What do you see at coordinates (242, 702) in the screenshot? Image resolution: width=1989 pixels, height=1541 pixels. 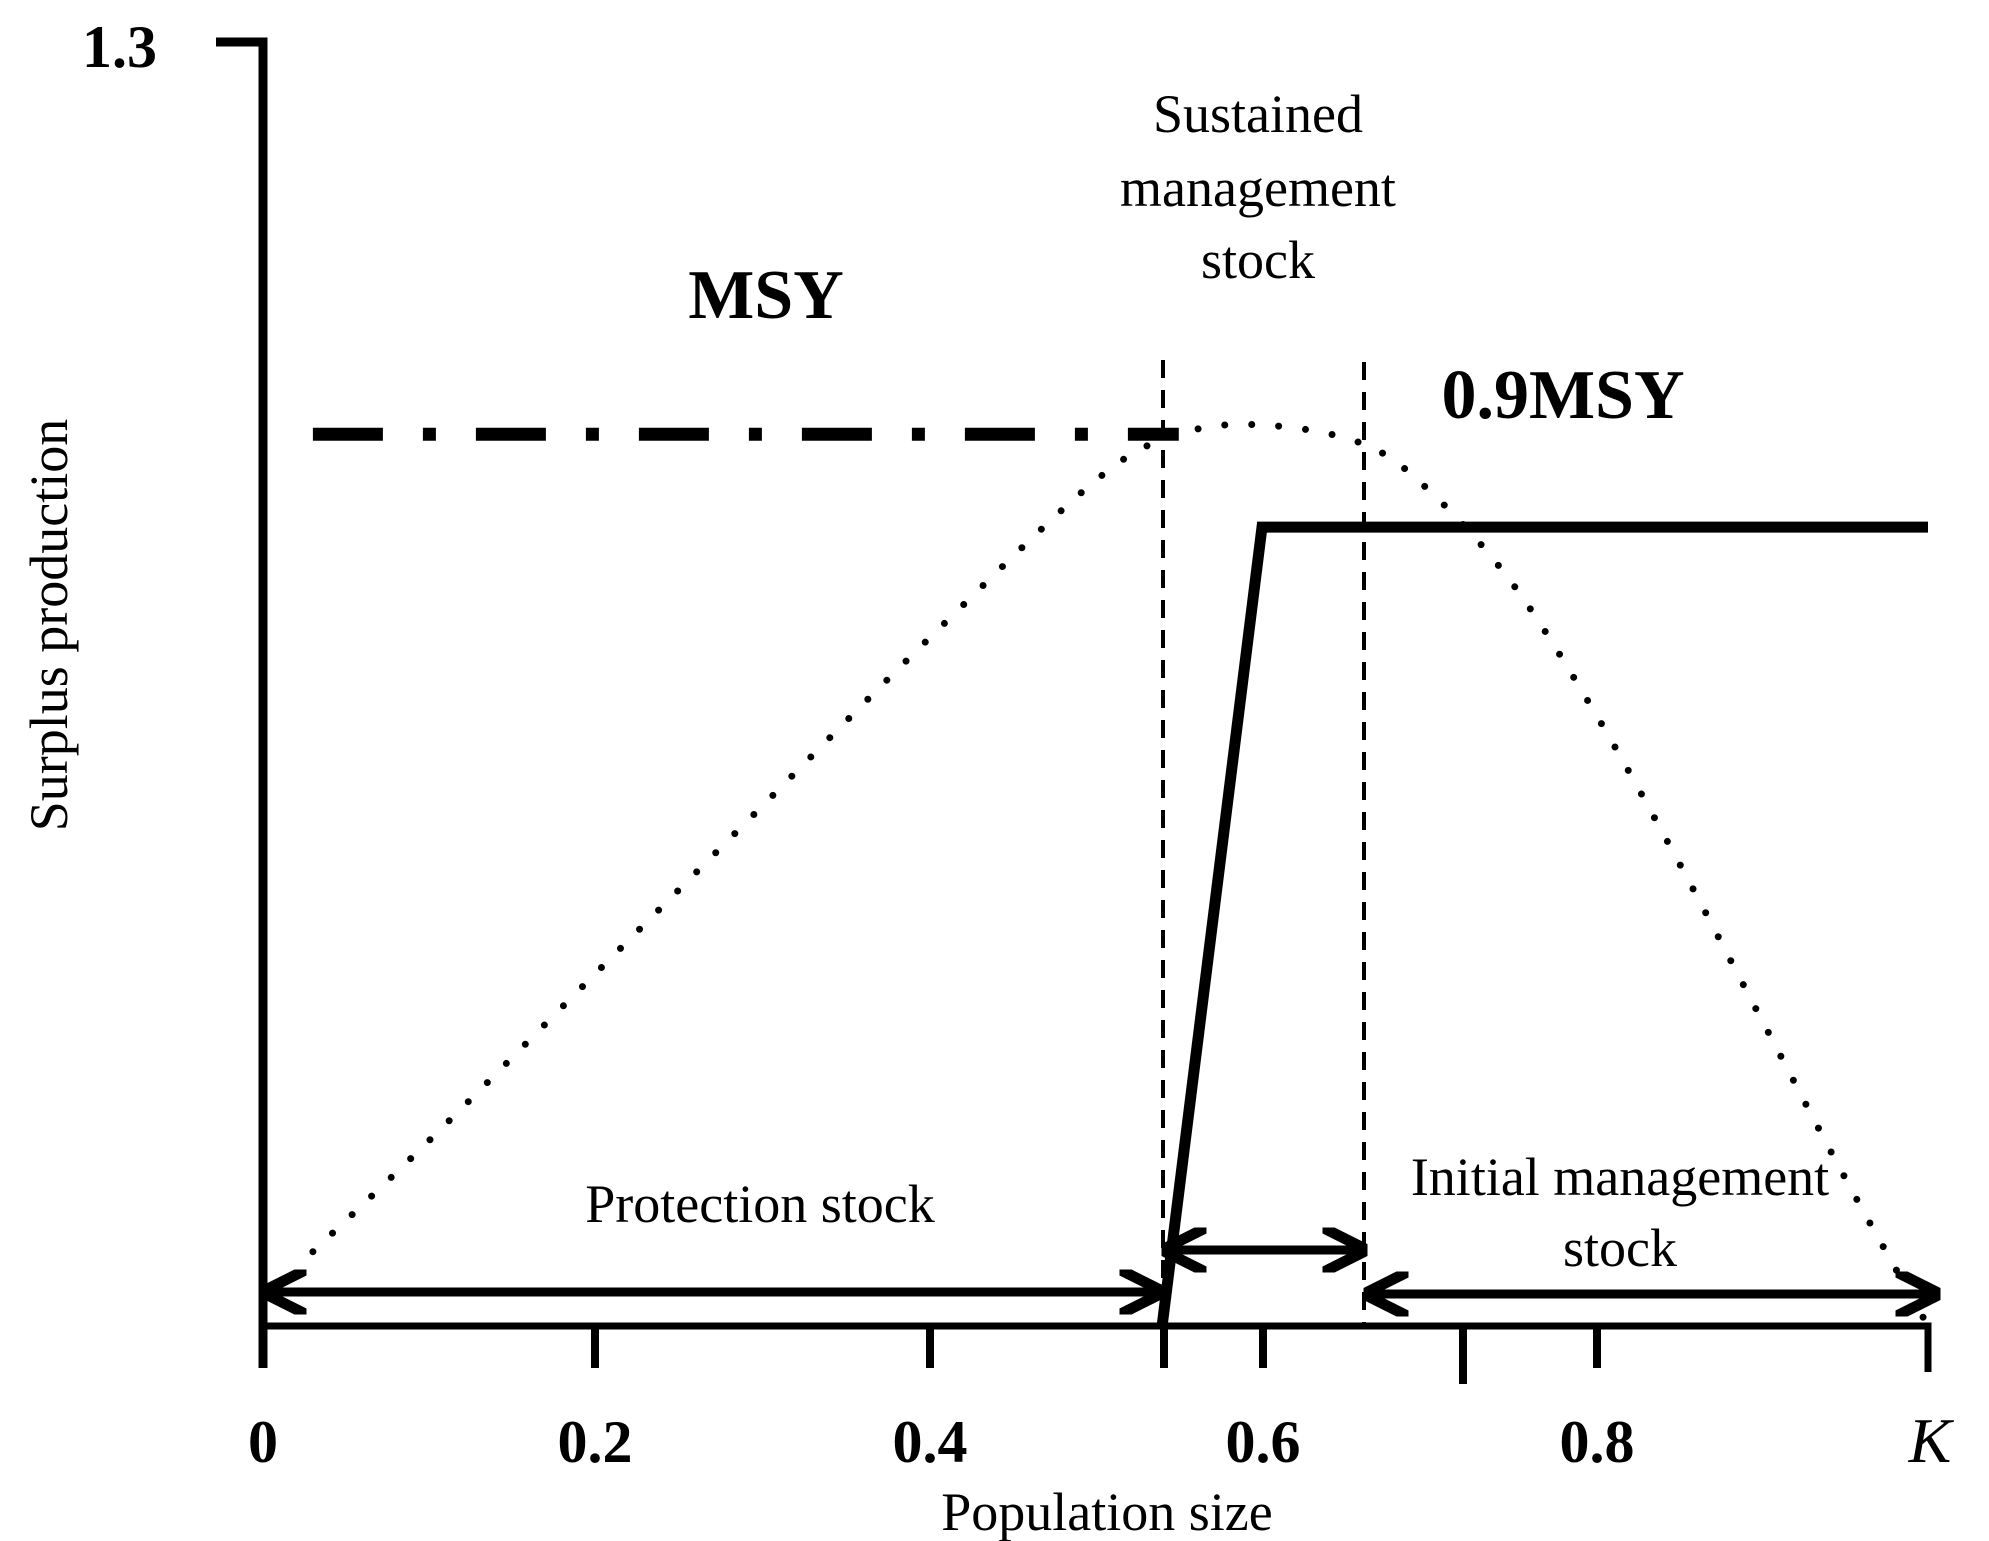 I see `y-axis` at bounding box center [242, 702].